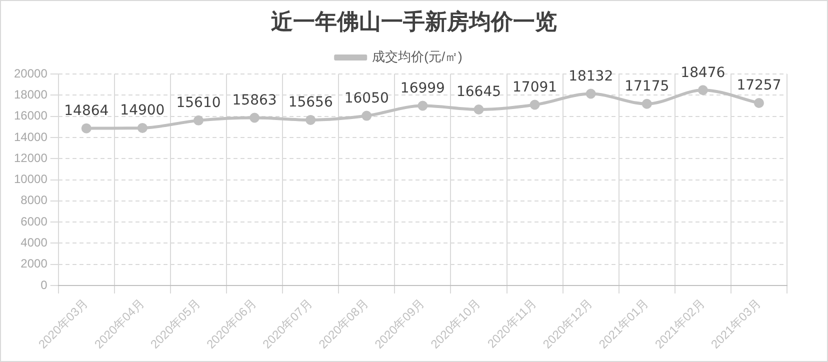 This screenshot has width=828, height=362. What do you see at coordinates (422, 88) in the screenshot?
I see `data-label: 16999` at bounding box center [422, 88].